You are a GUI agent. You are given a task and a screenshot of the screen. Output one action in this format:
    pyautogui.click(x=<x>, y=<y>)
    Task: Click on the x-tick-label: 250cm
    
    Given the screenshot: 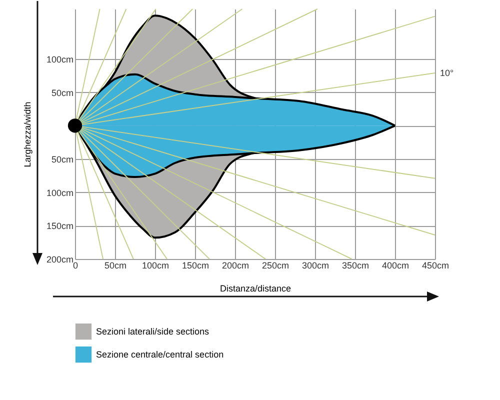 What is the action you would take?
    pyautogui.click(x=276, y=265)
    